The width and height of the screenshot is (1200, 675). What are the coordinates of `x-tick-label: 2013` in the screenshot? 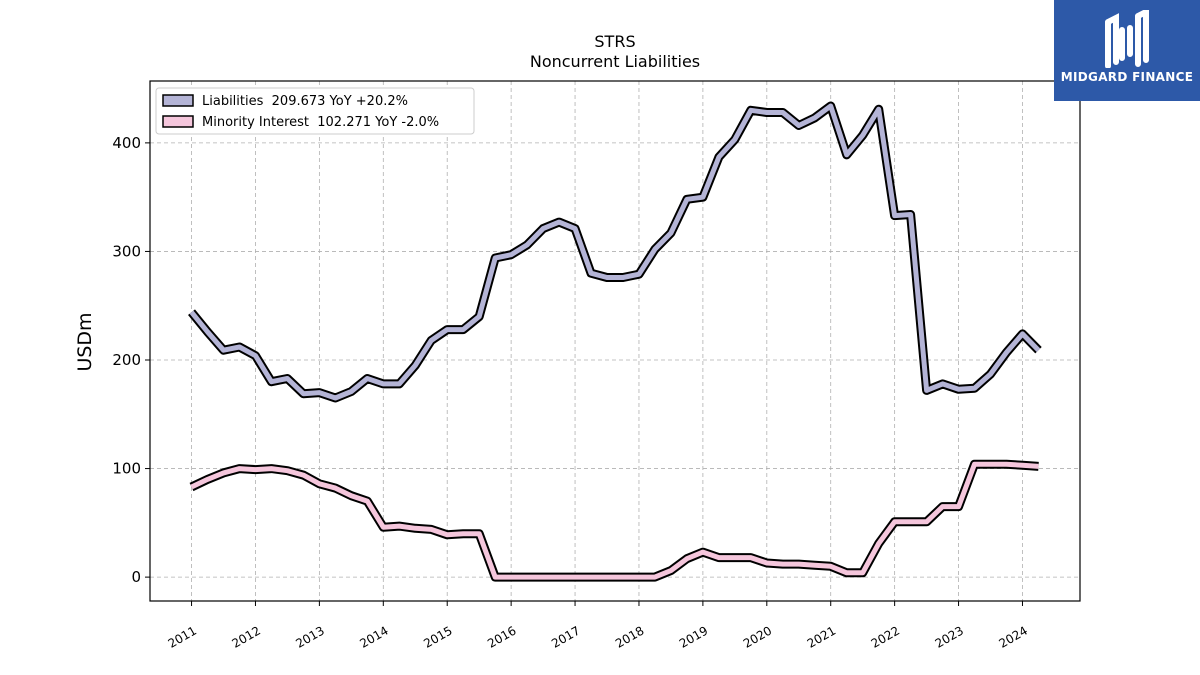 It's located at (309, 636).